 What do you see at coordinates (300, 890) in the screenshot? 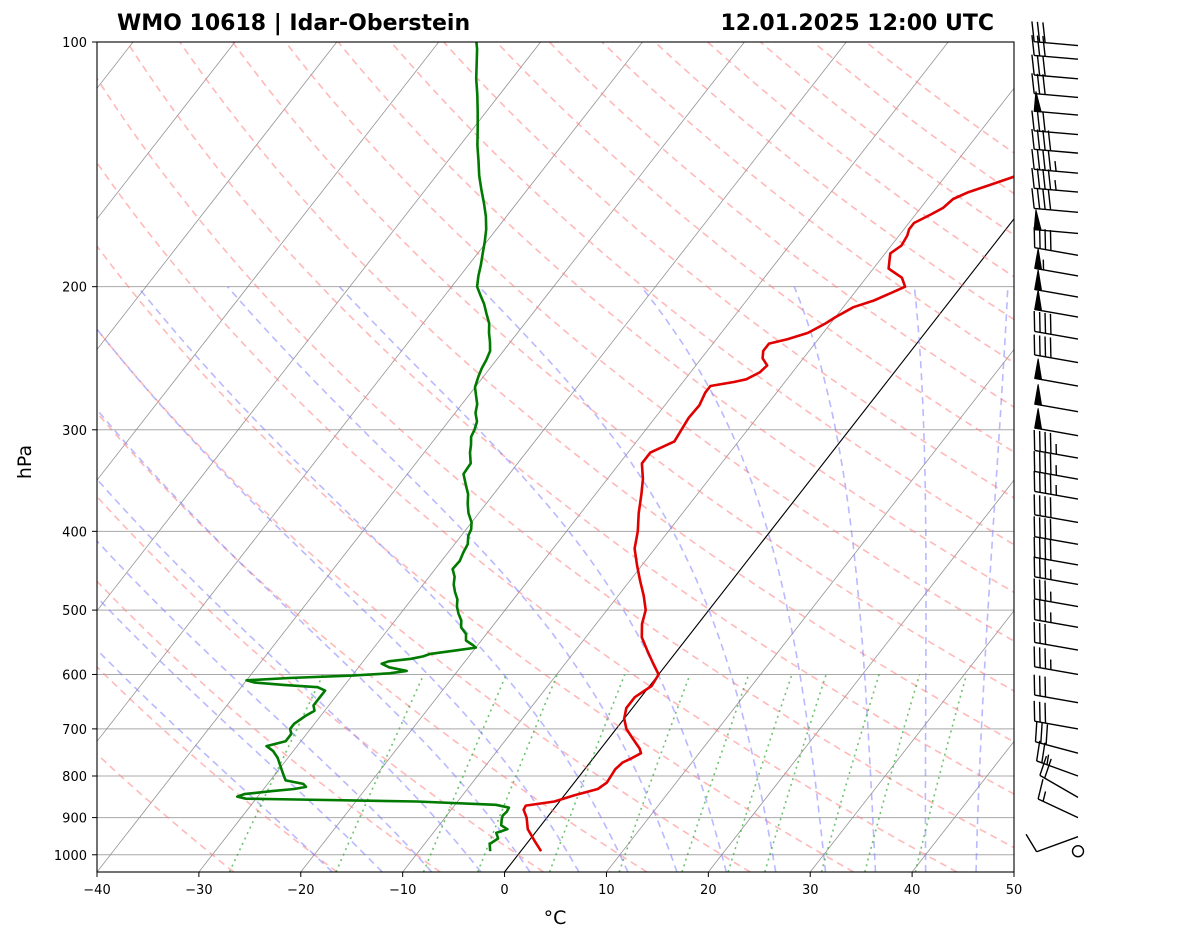
I see `x-tick-label: −20` at bounding box center [300, 890].